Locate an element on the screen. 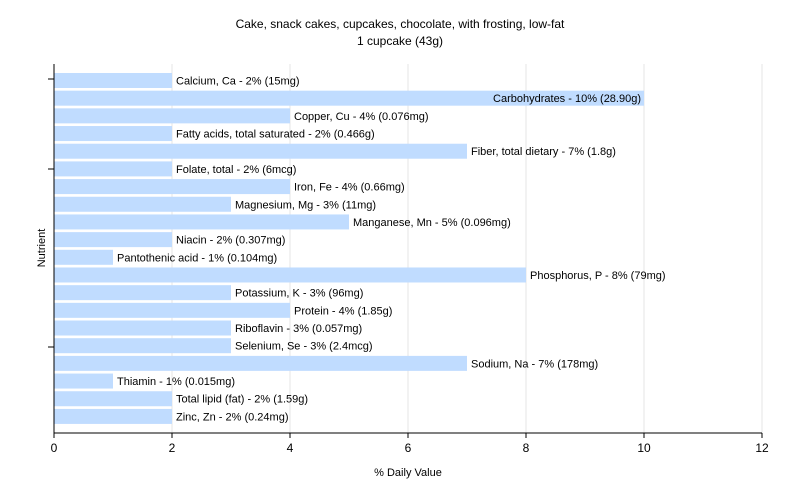 The width and height of the screenshot is (800, 500). chart-subtitle: 1 cupcake (43g) is located at coordinates (400, 41).